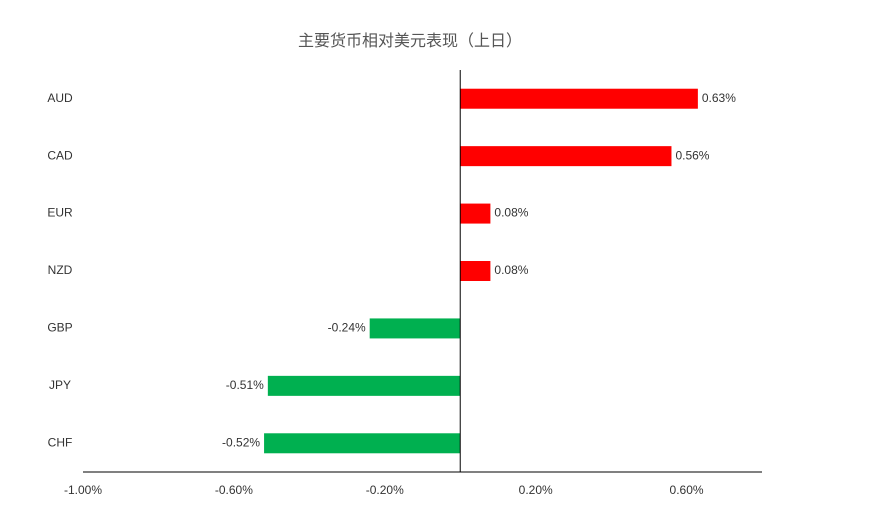 This screenshot has width=874, height=523. Describe the element at coordinates (60, 98) in the screenshot. I see `y-tick-label: AUD` at that location.